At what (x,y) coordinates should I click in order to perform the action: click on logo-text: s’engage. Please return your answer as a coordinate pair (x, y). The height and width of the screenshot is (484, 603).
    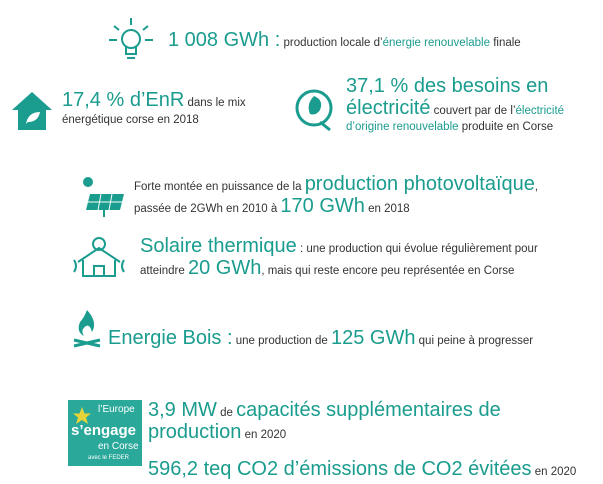
    Looking at the image, I should click on (104, 430).